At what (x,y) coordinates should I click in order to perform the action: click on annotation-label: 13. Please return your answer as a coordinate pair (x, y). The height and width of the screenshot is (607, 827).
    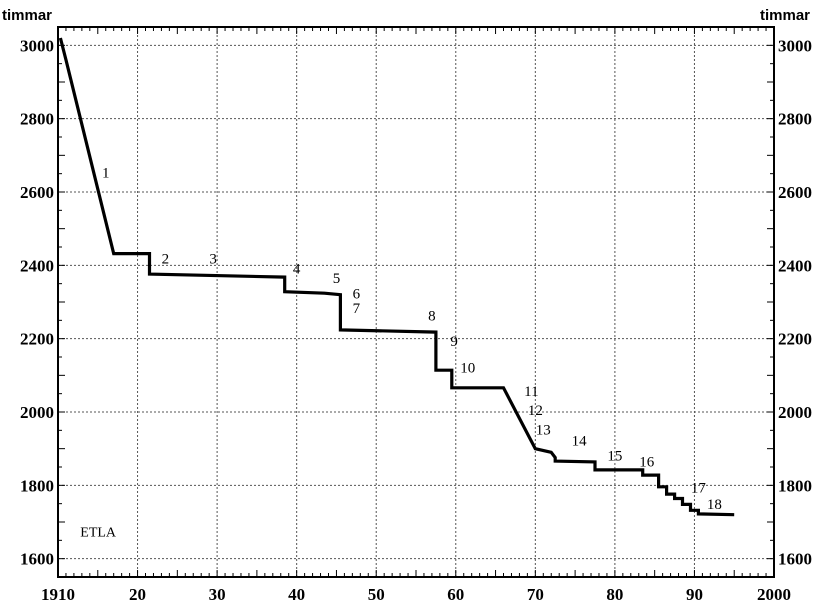
    Looking at the image, I should click on (543, 431).